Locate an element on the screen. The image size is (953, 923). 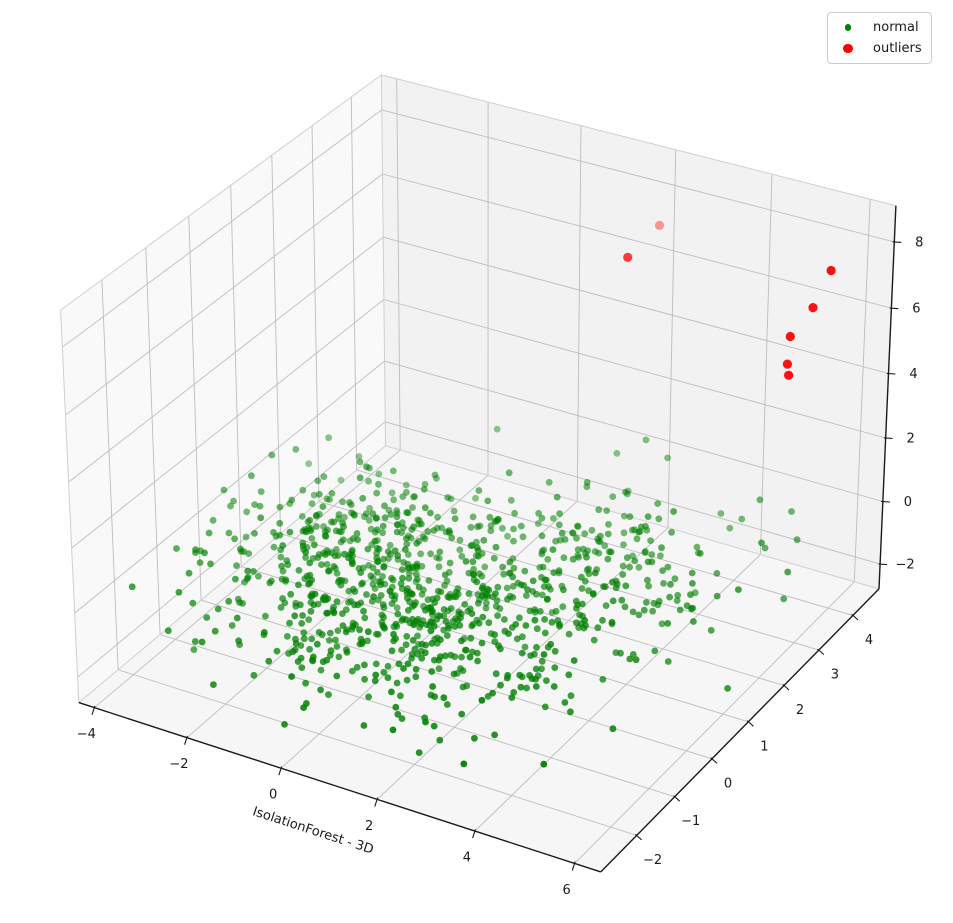
z-tick-label: −2 is located at coordinates (905, 565).